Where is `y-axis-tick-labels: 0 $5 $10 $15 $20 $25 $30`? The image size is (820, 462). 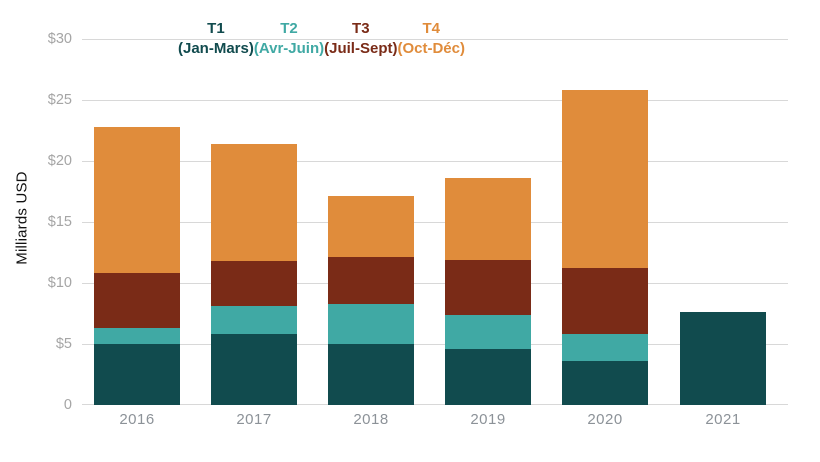 y-axis-tick-labels: 0 $5 $10 $15 $20 $25 $30 is located at coordinates (36, 222).